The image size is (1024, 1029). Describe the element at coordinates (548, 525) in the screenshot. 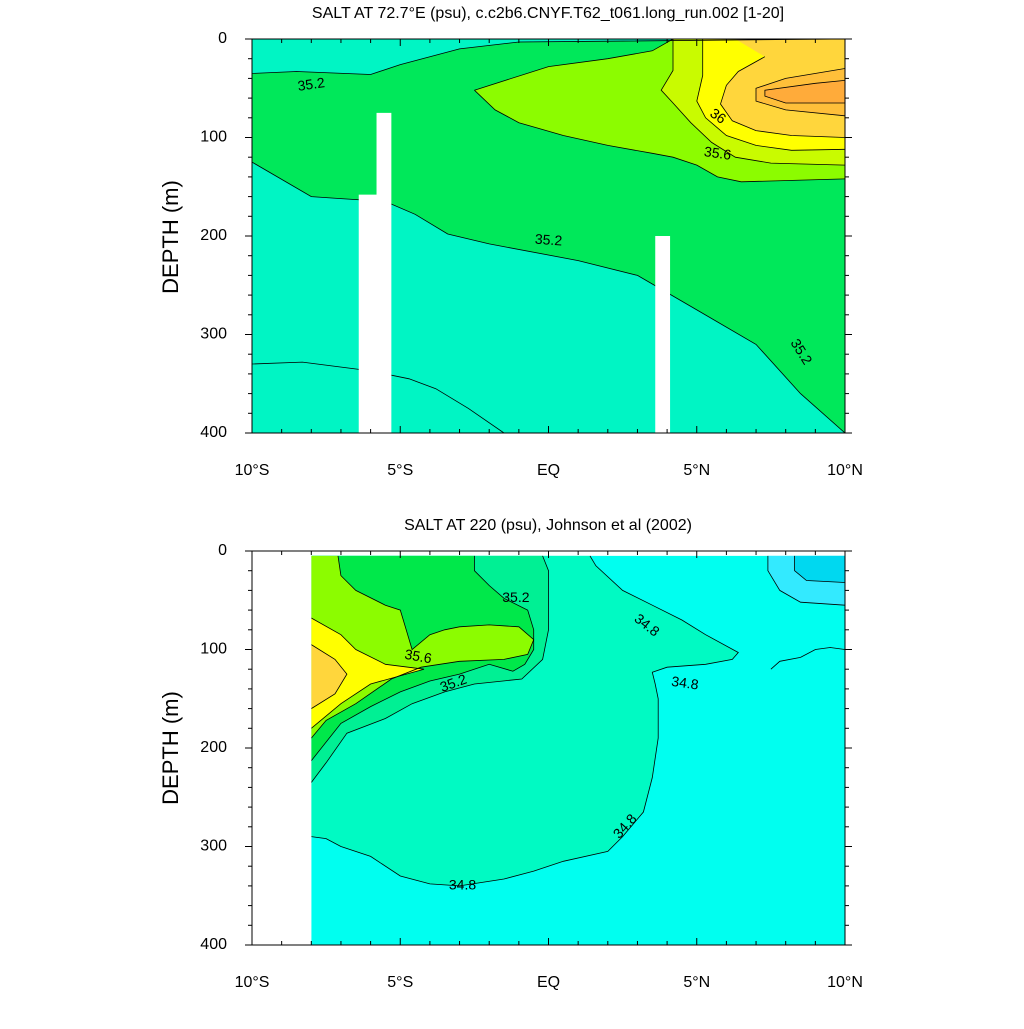

I see `panel-title: SALT AT 220 (psu), Johnson et al (2002)` at that location.